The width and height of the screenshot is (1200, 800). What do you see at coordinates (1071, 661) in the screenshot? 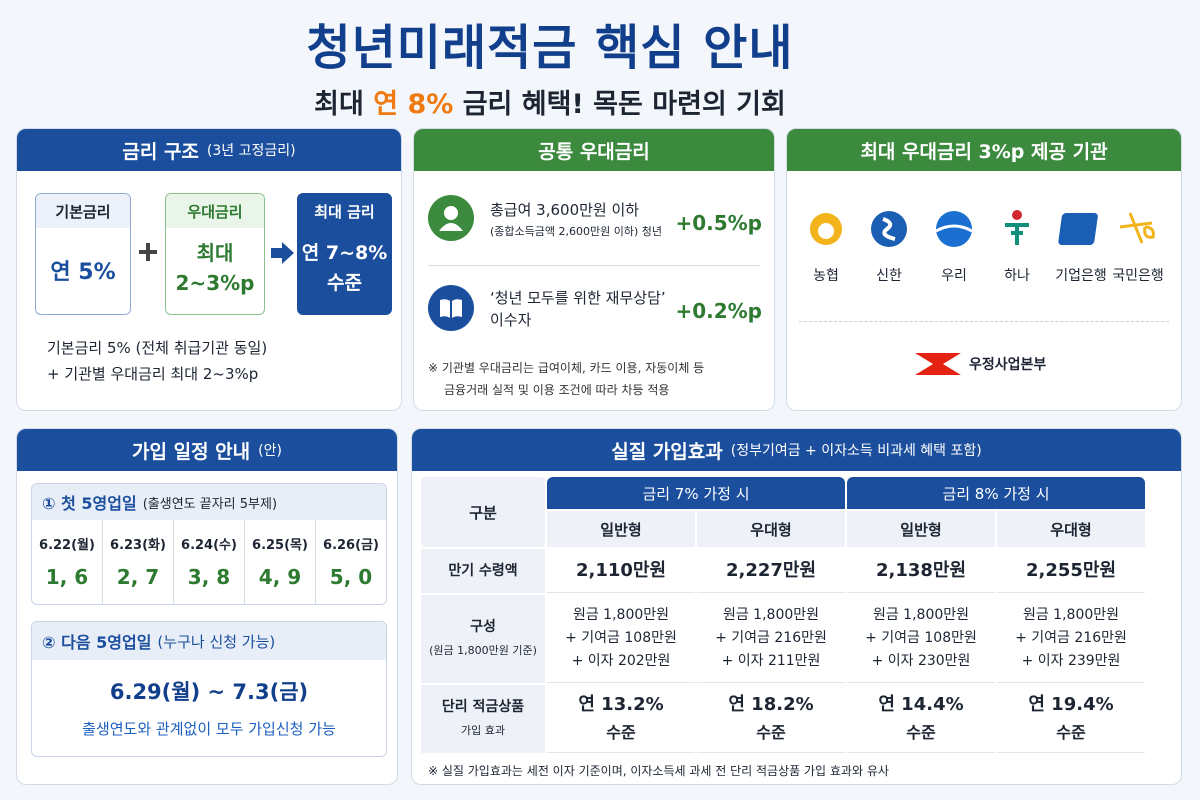
I see `cell-line: + 이자 239만원` at bounding box center [1071, 661].